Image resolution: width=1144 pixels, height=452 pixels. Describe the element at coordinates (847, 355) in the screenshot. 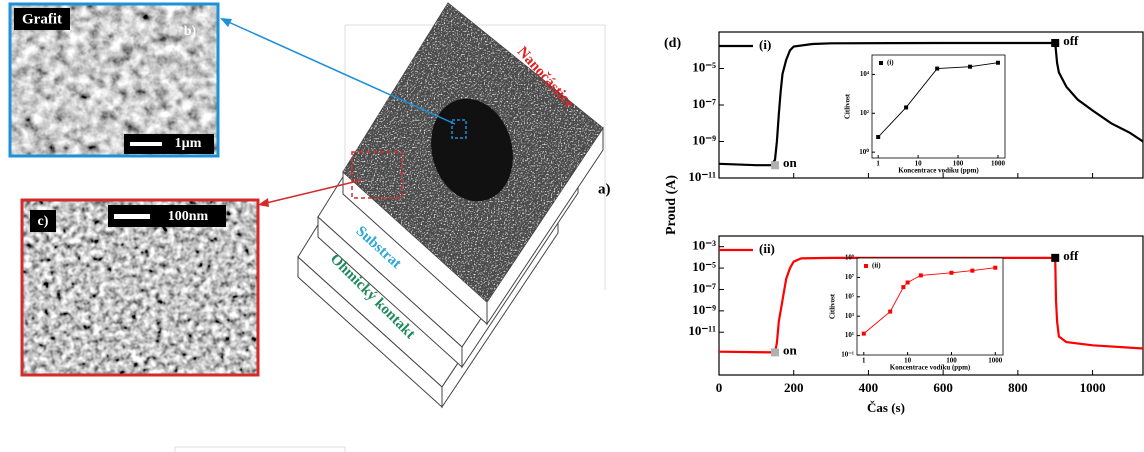

I see `y-tick-label: 10⁻¹` at that location.